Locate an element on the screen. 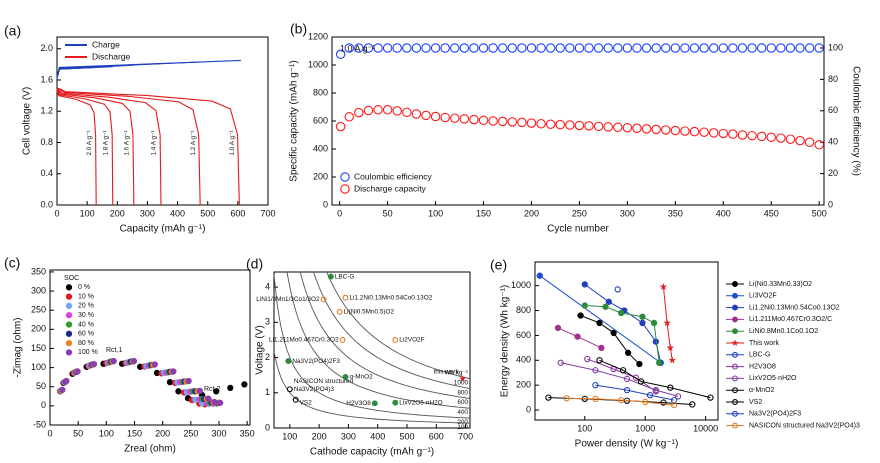 This screenshot has height=463, width=880. y-tick-label: 1.6 is located at coordinates (46, 79).